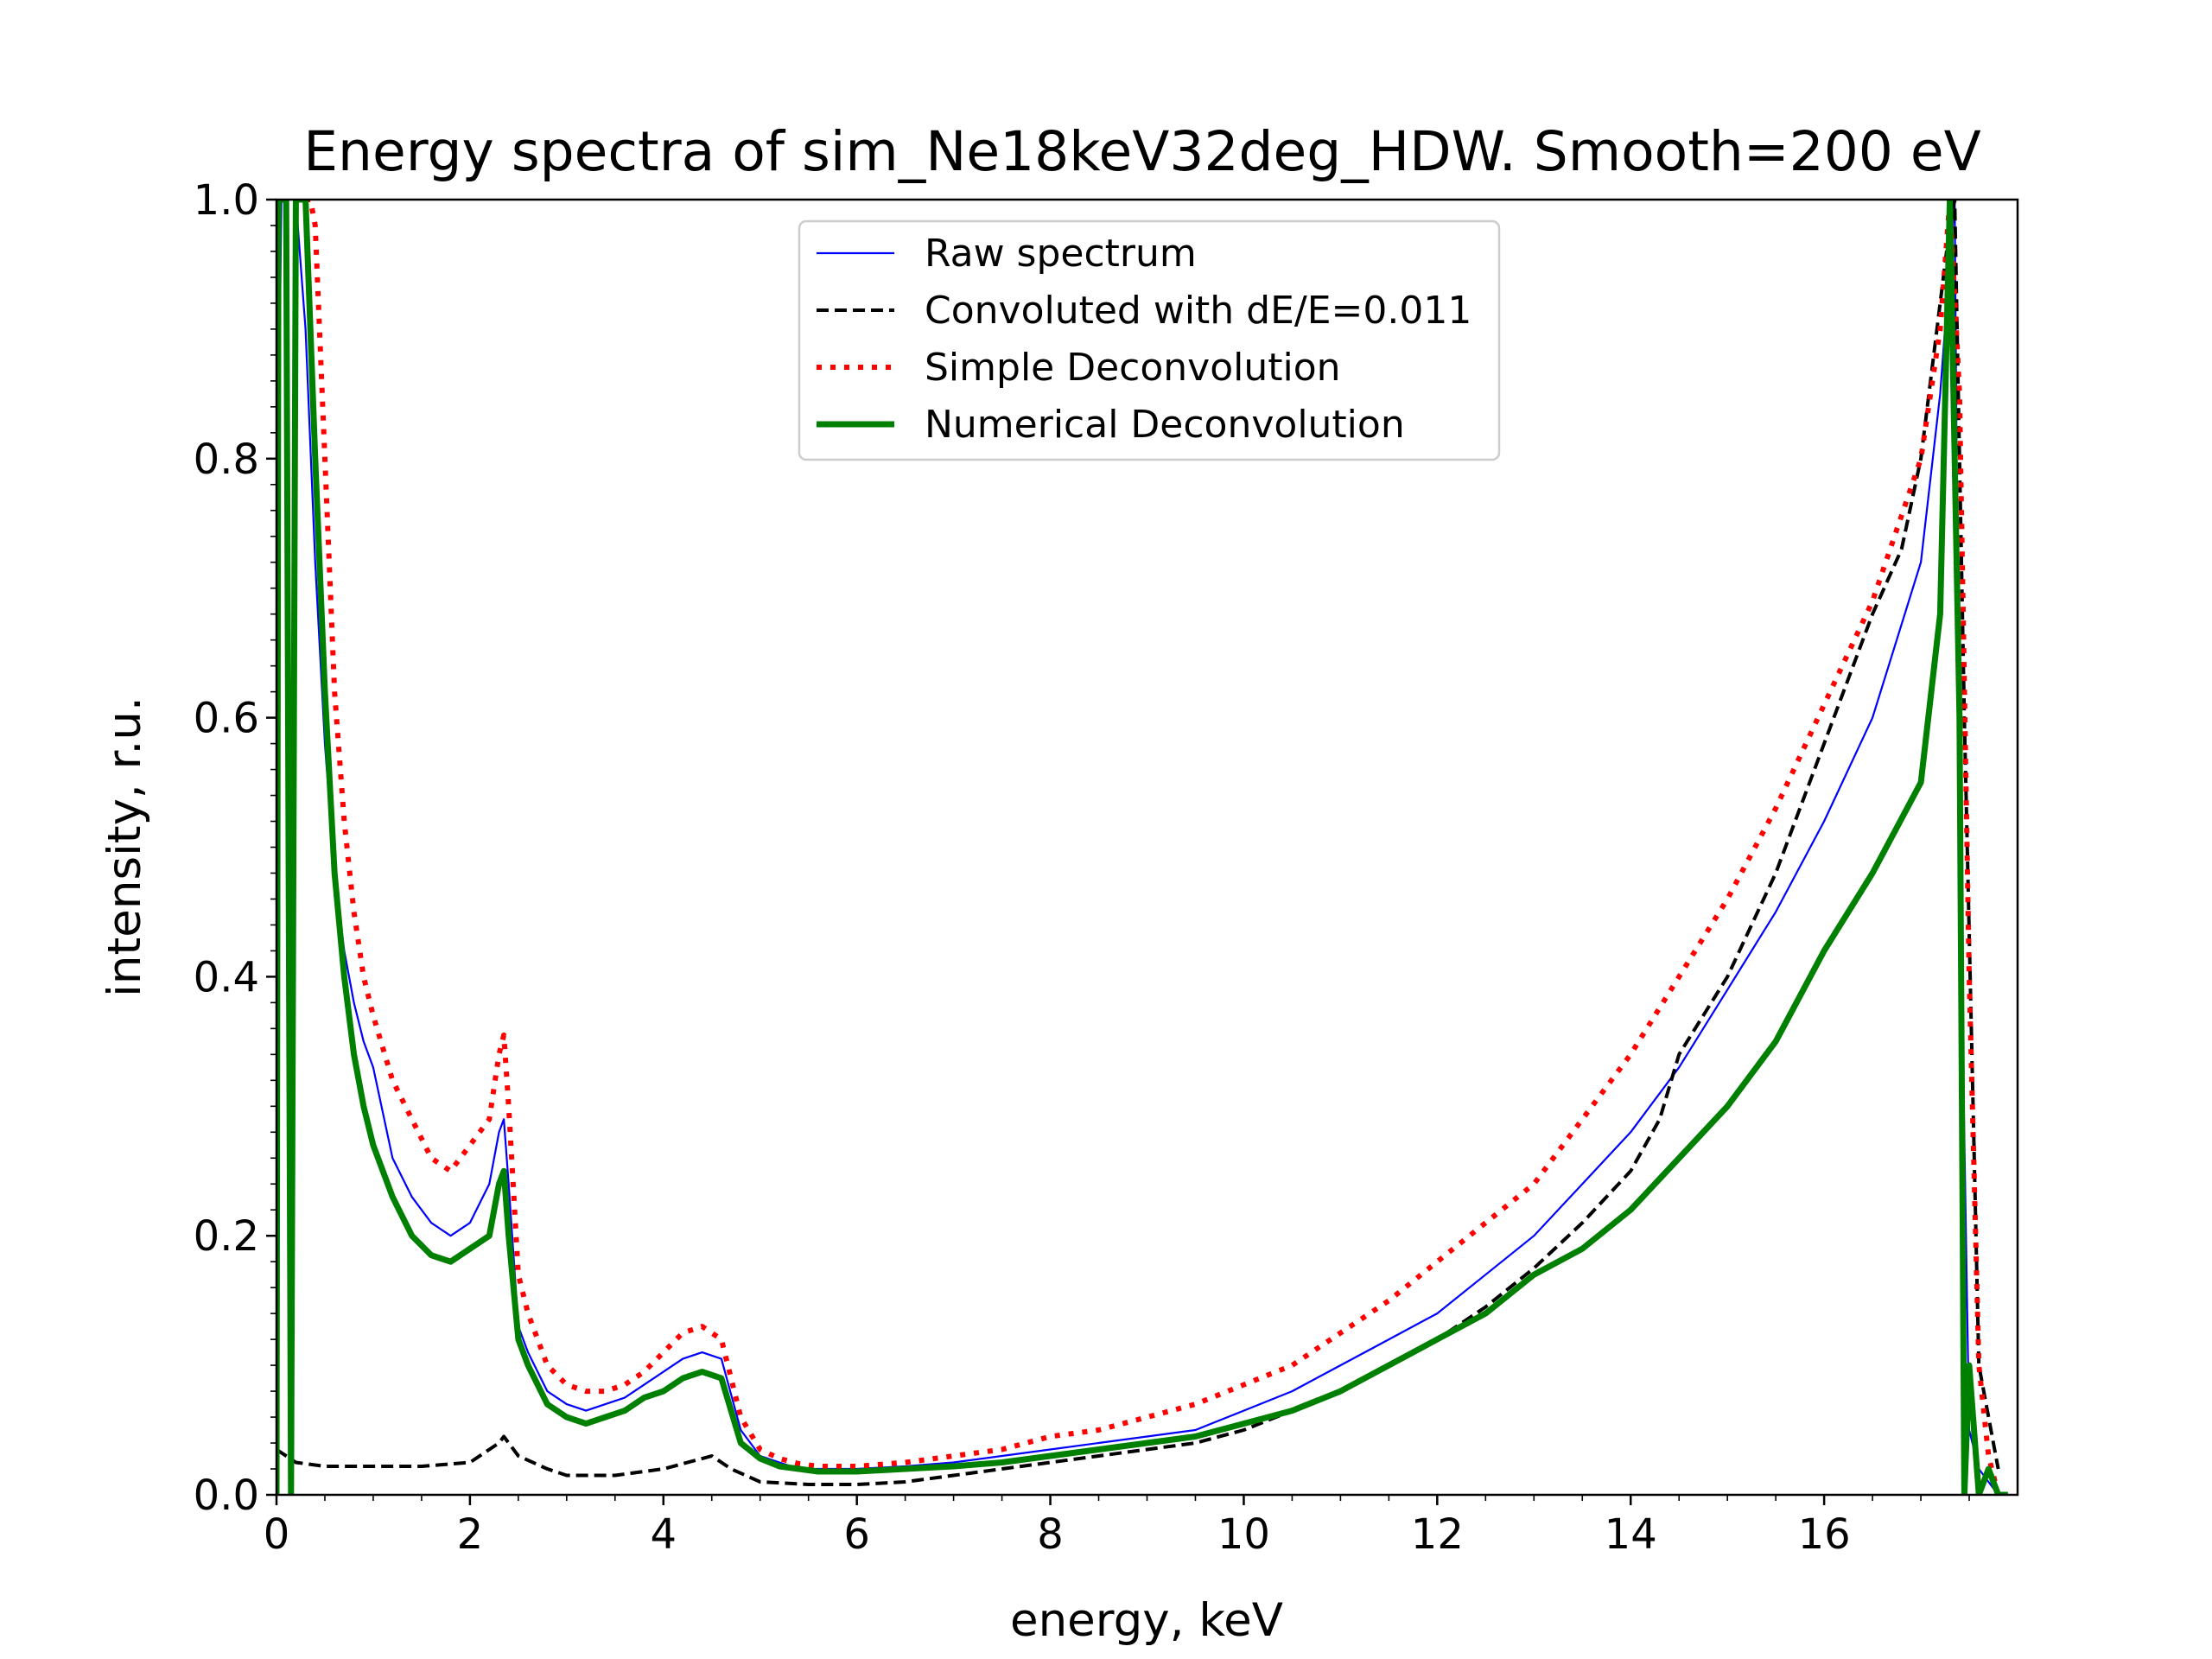  I want to click on y-tick-label: 0.8, so click(226, 459).